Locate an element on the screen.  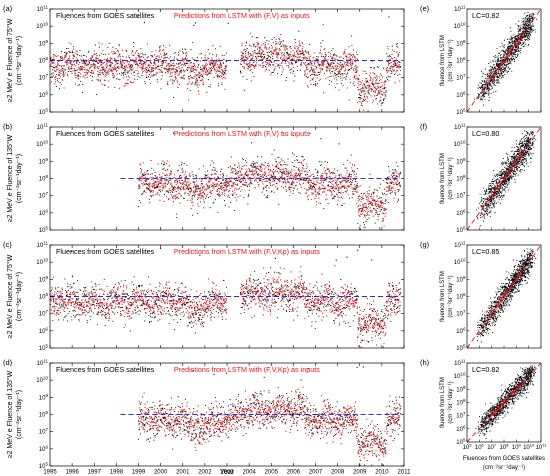
panel-letter: (a) is located at coordinates (8, 8).